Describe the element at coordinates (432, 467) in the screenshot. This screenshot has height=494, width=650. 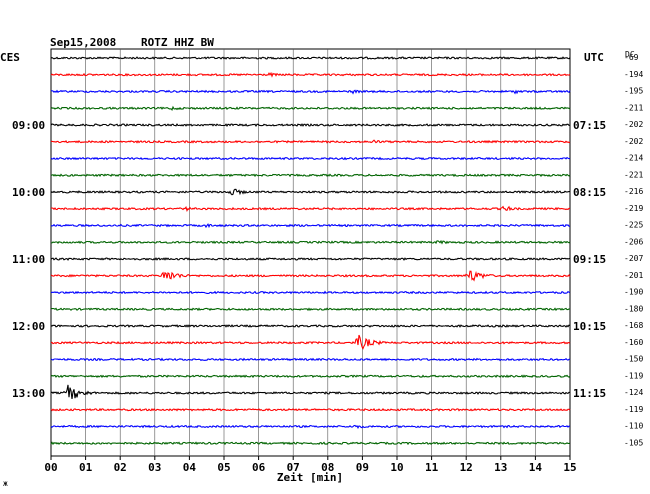
I see `x-tick-label: 11` at that location.